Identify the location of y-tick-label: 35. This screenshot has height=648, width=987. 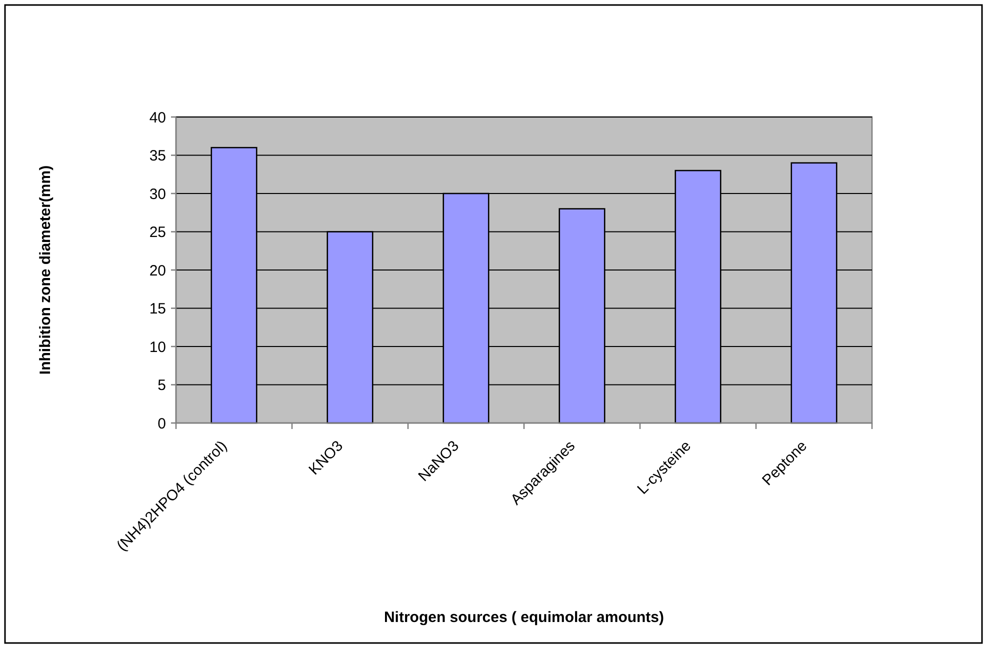
(157, 156).